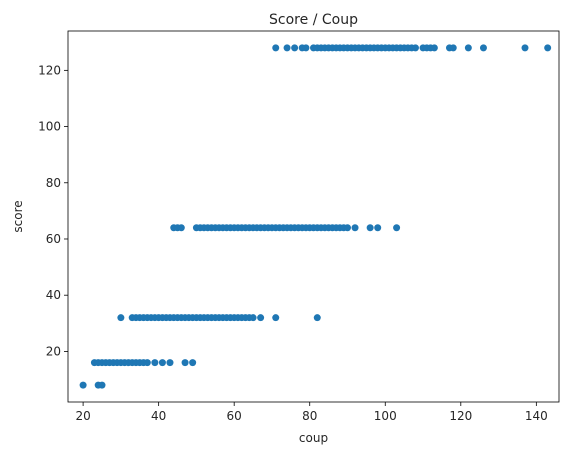 The height and width of the screenshot is (455, 571). Describe the element at coordinates (53, 351) in the screenshot. I see `y-tick-label: 20` at that location.